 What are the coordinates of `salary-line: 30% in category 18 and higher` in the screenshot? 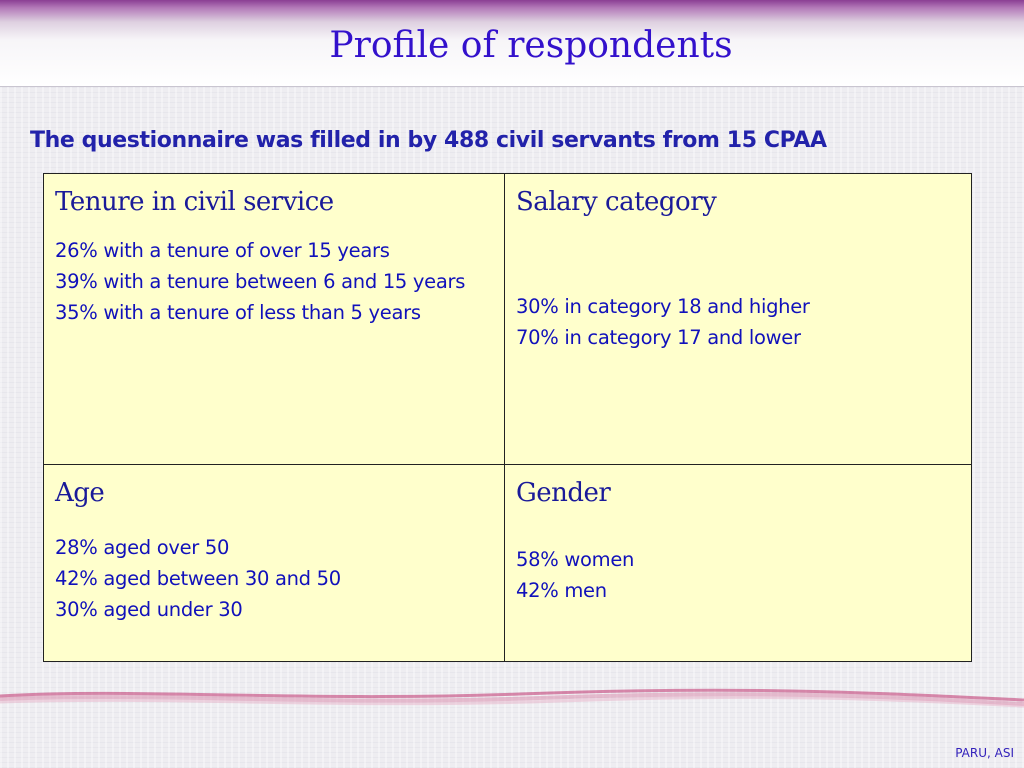 It's located at (663, 306).